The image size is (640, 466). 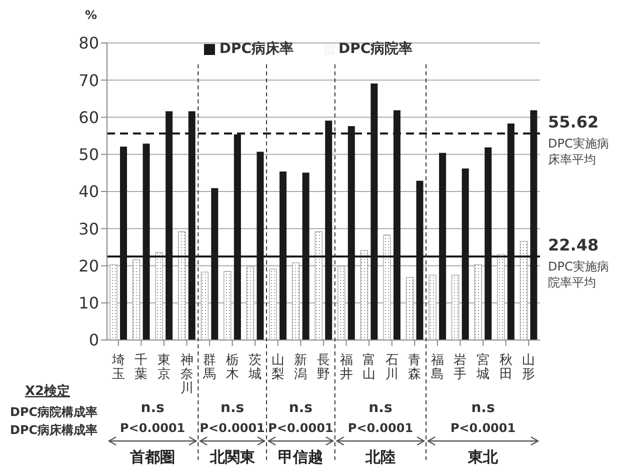 I want to click on x-tick-label: 新潟, so click(x=301, y=367).